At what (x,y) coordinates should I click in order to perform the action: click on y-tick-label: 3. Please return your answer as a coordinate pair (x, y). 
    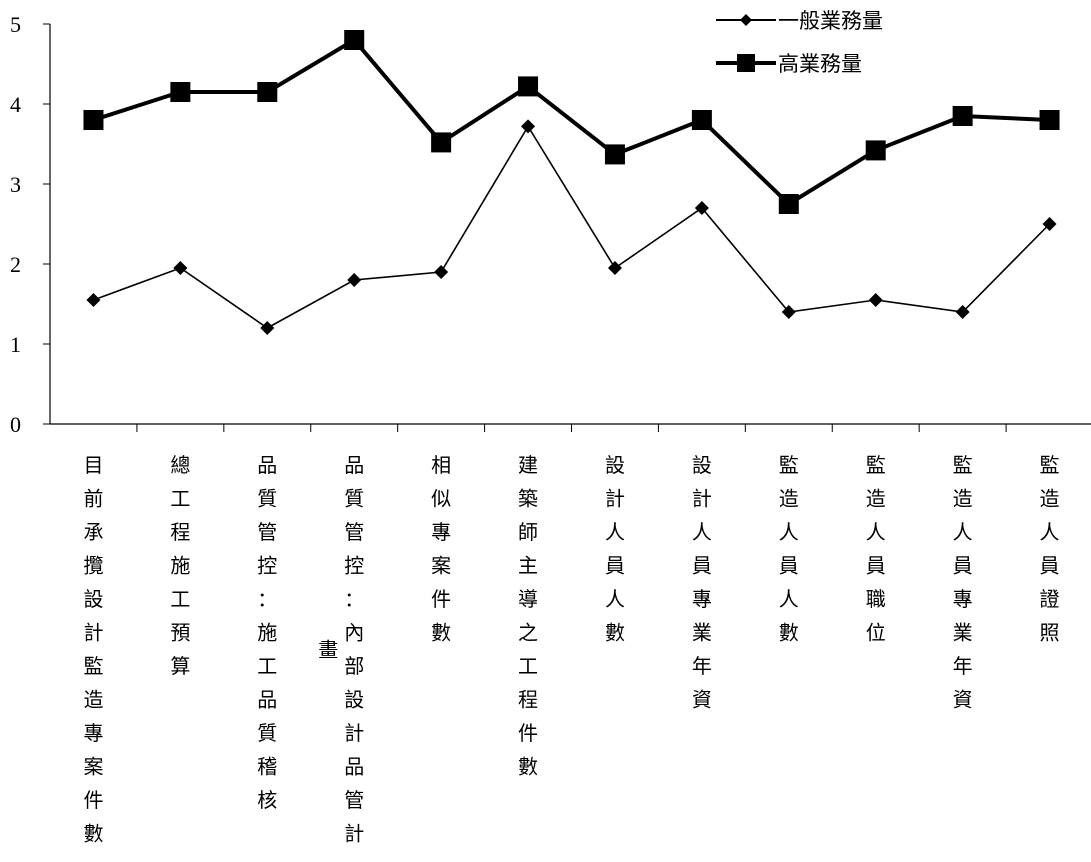
    Looking at the image, I should click on (15, 184).